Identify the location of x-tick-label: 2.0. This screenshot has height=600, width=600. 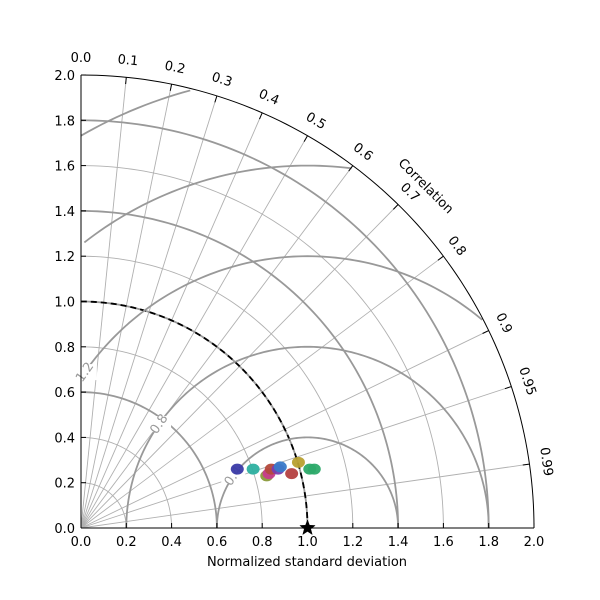
(534, 542).